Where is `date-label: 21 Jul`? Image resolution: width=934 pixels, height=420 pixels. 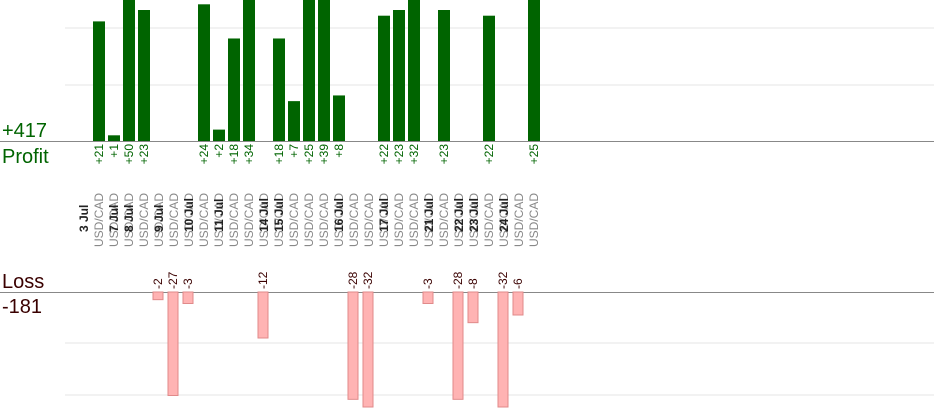
date-label: 21 Jul is located at coordinates (429, 215).